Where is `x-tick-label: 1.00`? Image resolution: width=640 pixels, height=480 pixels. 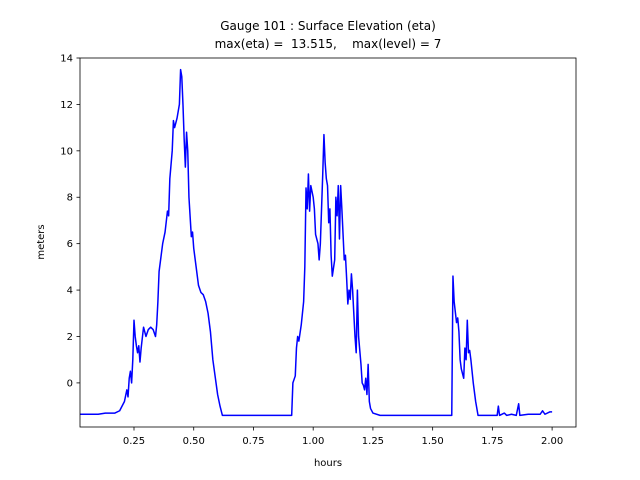 x-tick-label: 1.00 is located at coordinates (313, 441).